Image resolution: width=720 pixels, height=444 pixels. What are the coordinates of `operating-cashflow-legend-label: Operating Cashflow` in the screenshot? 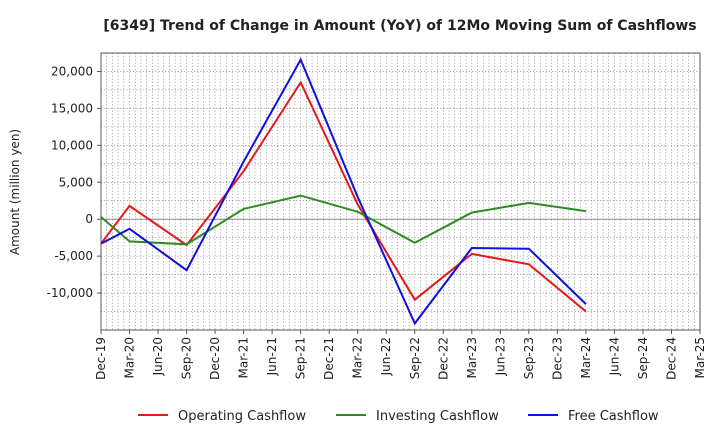 It's located at (242, 416).